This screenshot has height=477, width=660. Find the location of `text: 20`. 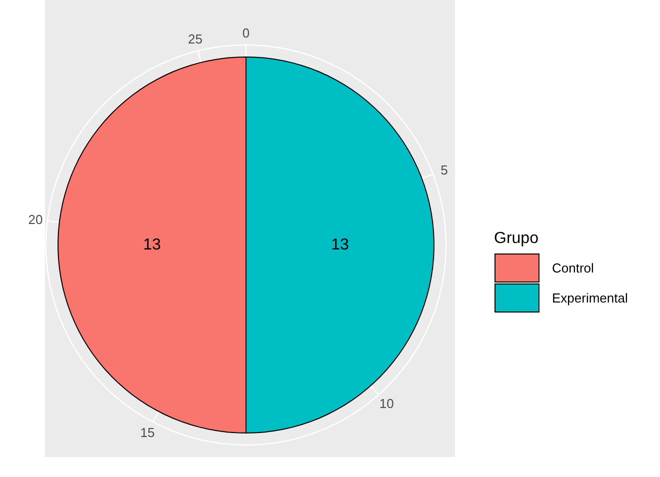

text: 20 is located at coordinates (35, 219).